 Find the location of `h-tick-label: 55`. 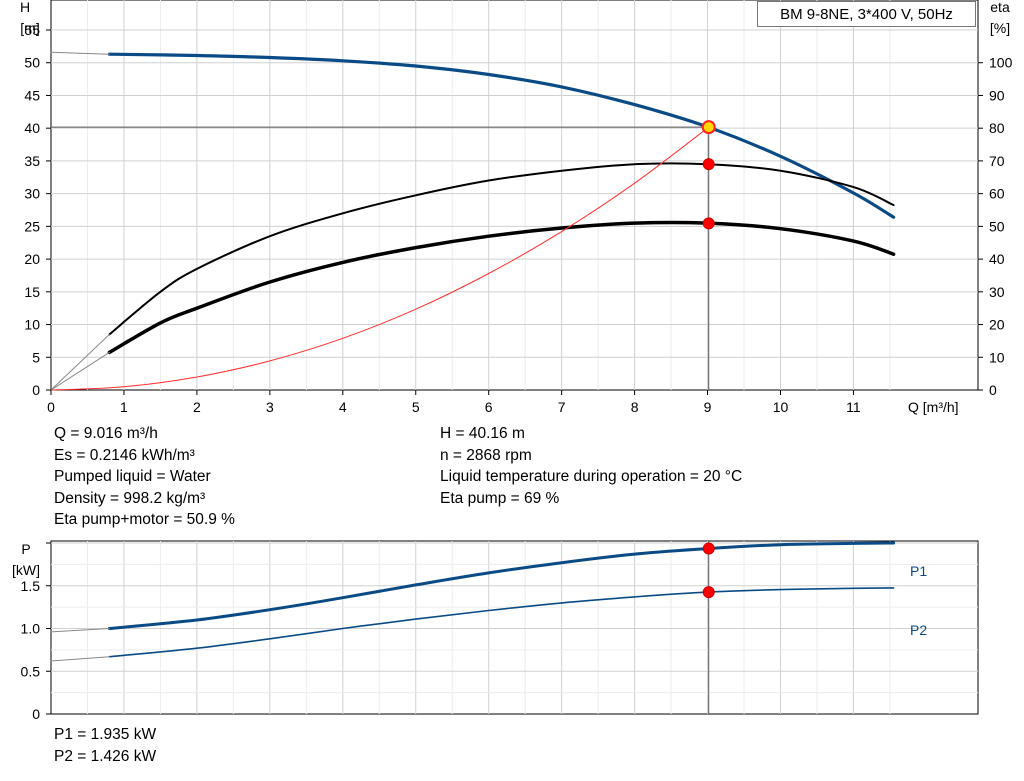

h-tick-label: 55 is located at coordinates (32, 30).